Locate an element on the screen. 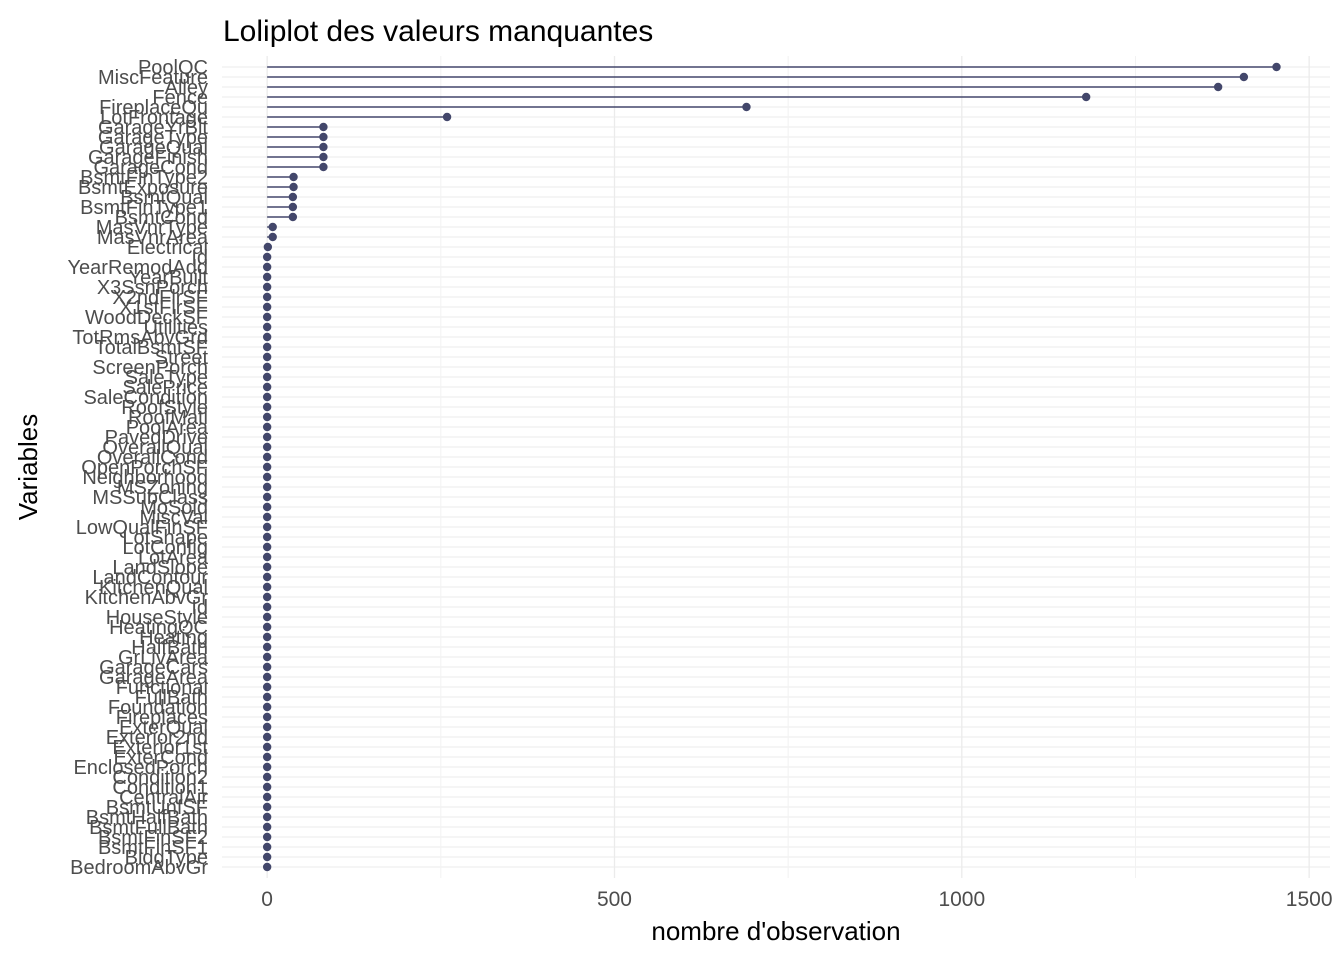  y-tick-label: Fireplaces is located at coordinates (162, 718).